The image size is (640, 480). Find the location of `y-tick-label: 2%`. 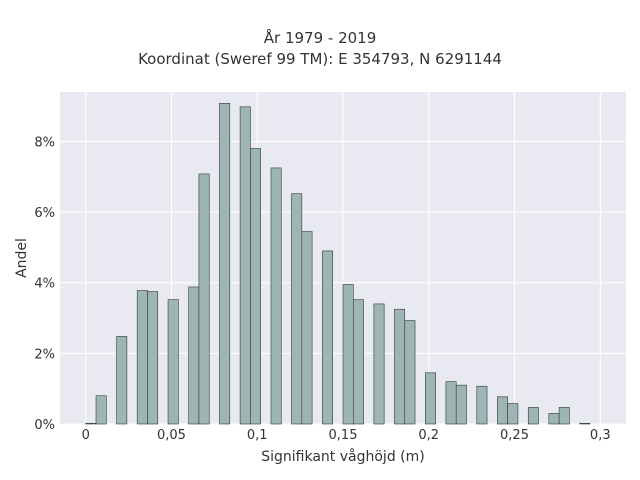

y-tick-label: 2% is located at coordinates (44, 354).